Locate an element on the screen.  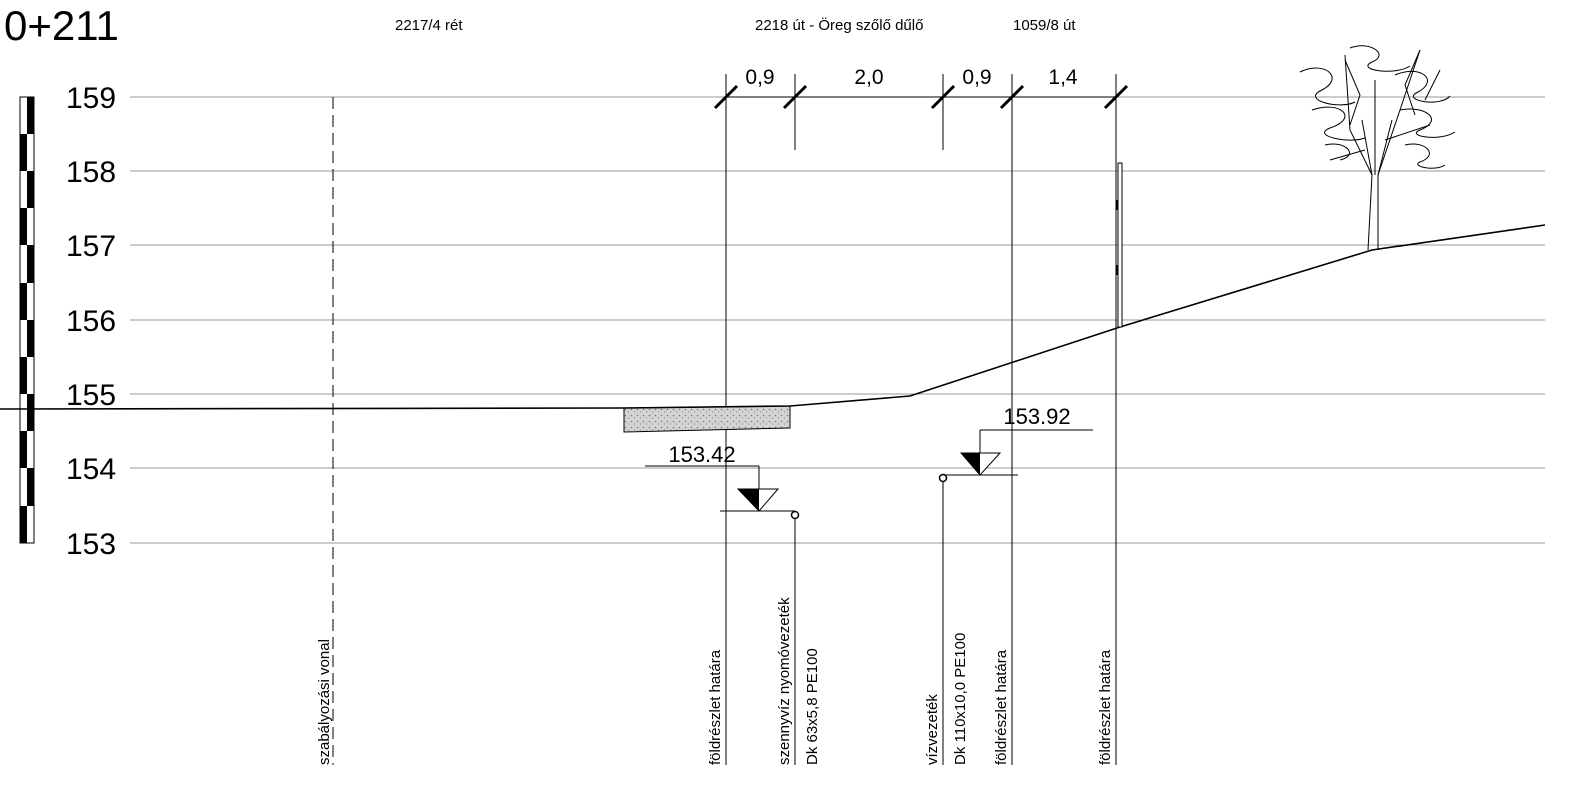
parcel-label-left: 2217/4 rét is located at coordinates (429, 25).